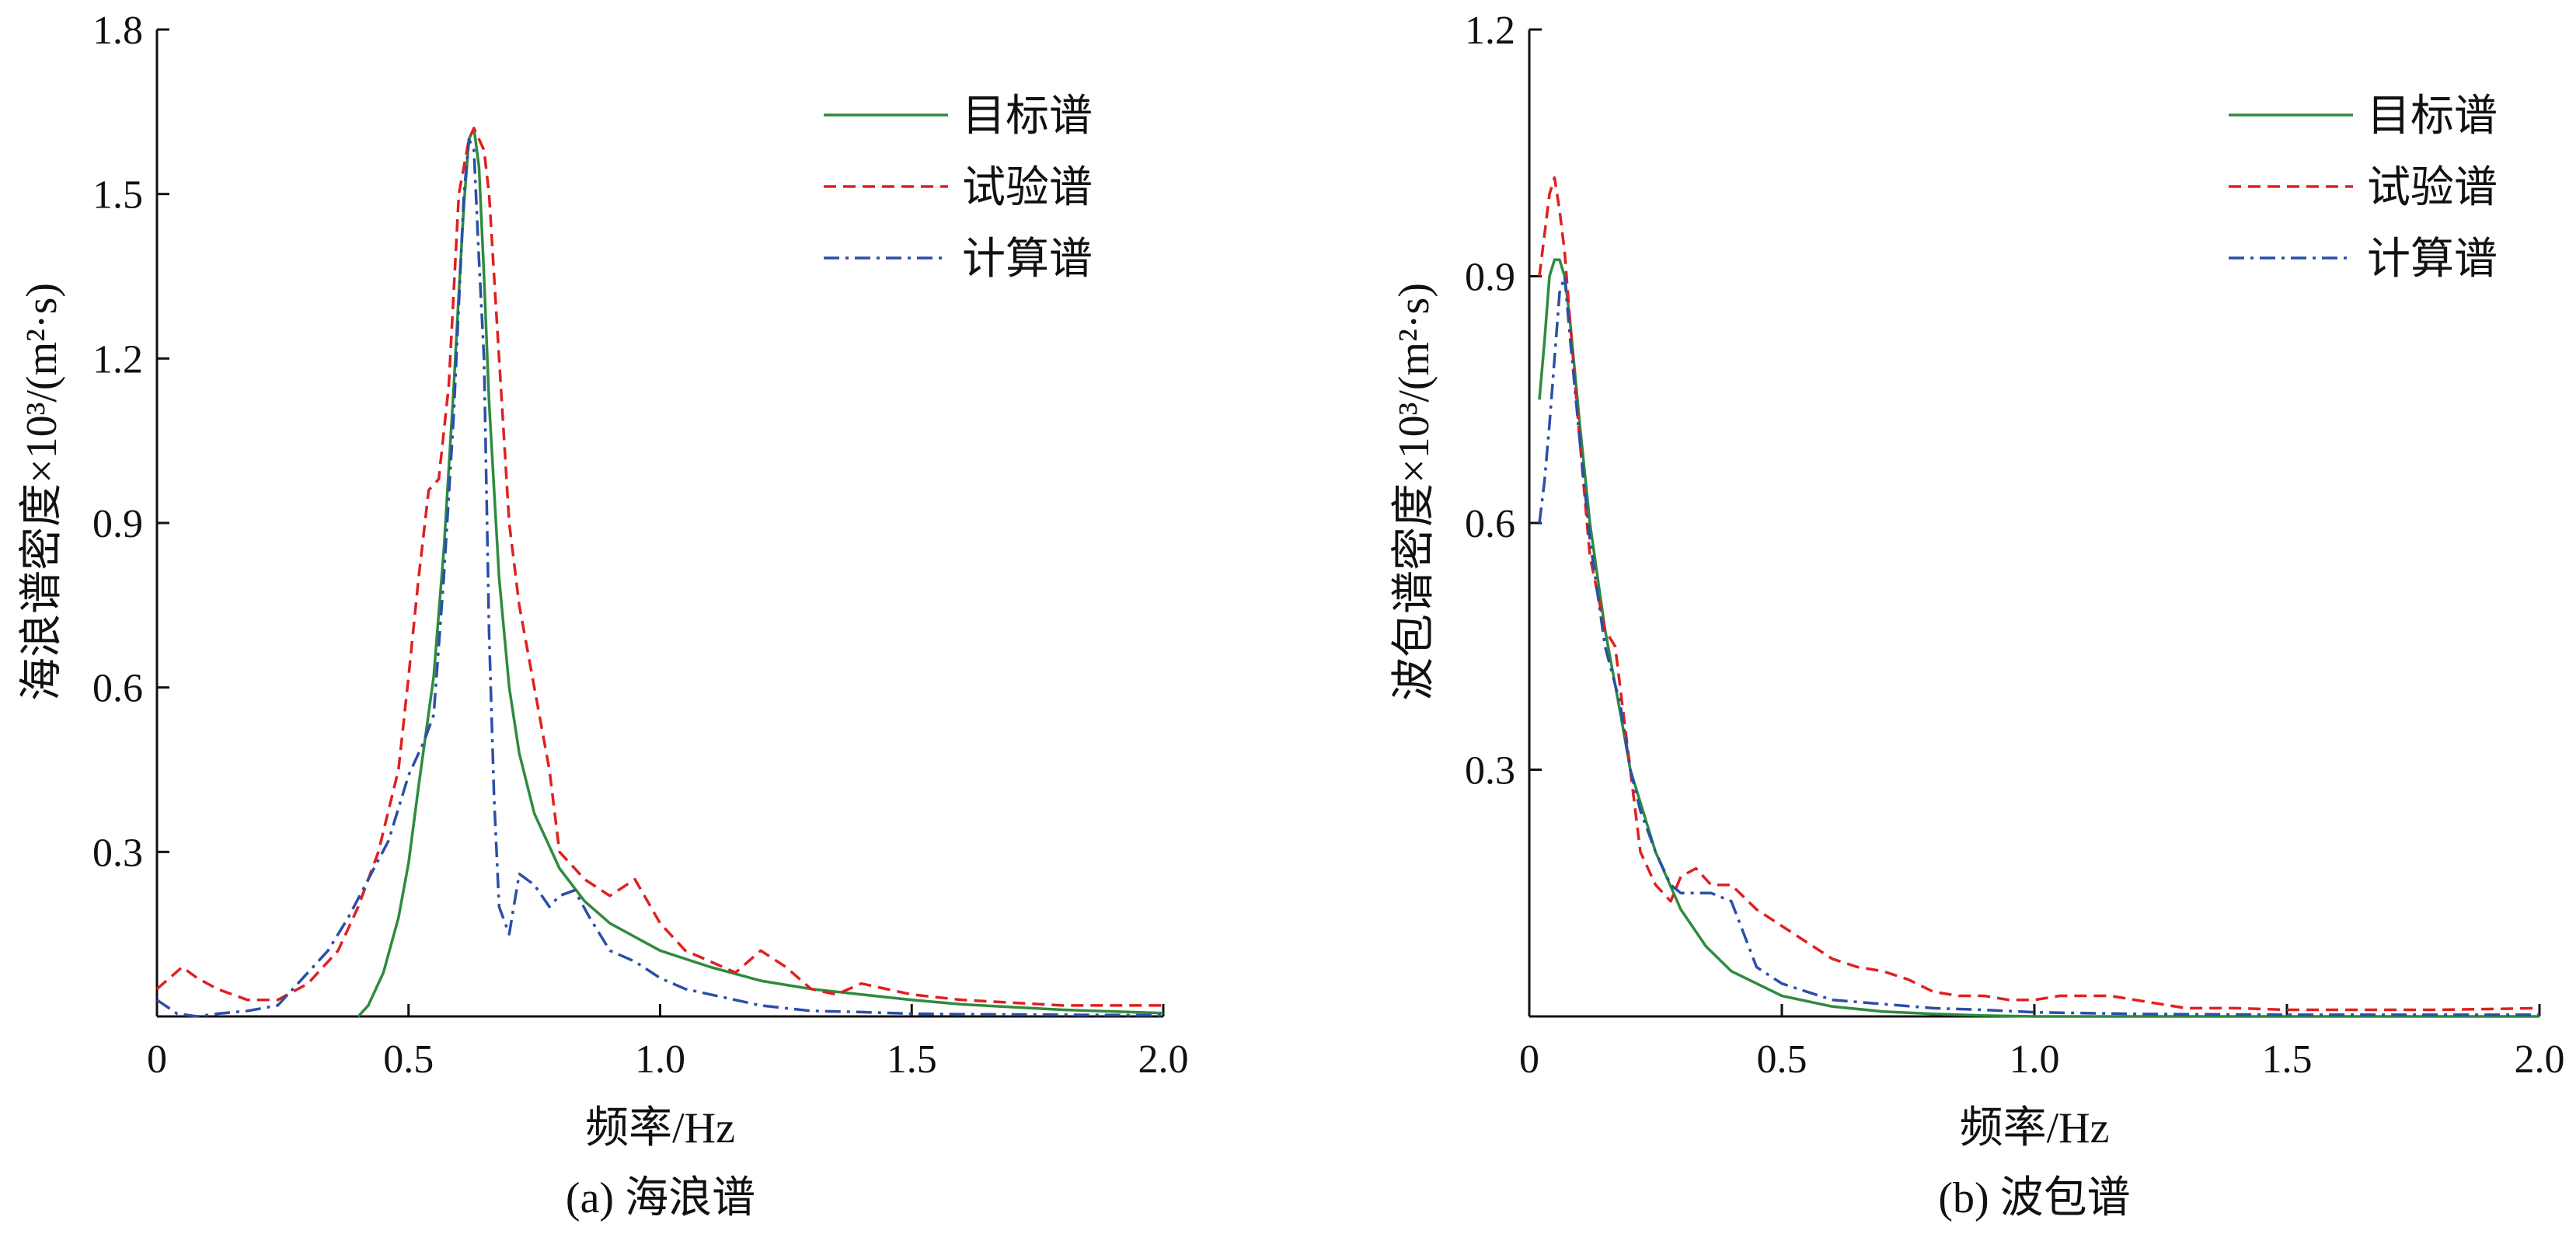  What do you see at coordinates (117, 31) in the screenshot?
I see `y-tick-label: 1.8` at bounding box center [117, 31].